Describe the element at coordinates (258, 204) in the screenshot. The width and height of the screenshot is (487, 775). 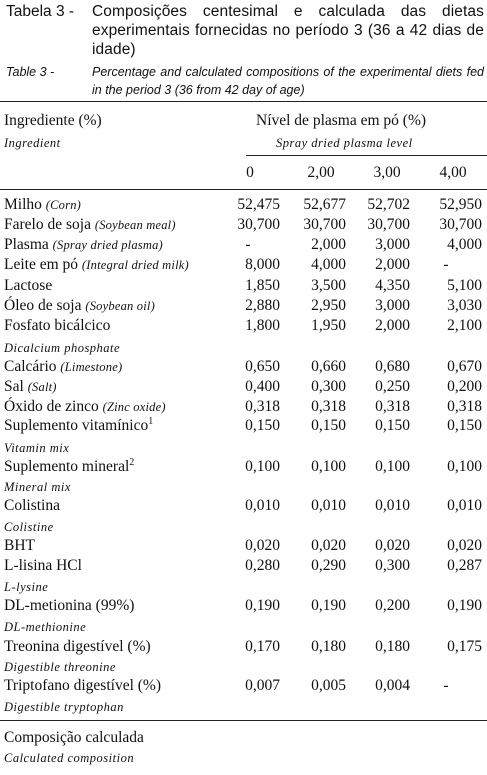
I see `cell: 52,475` at that location.